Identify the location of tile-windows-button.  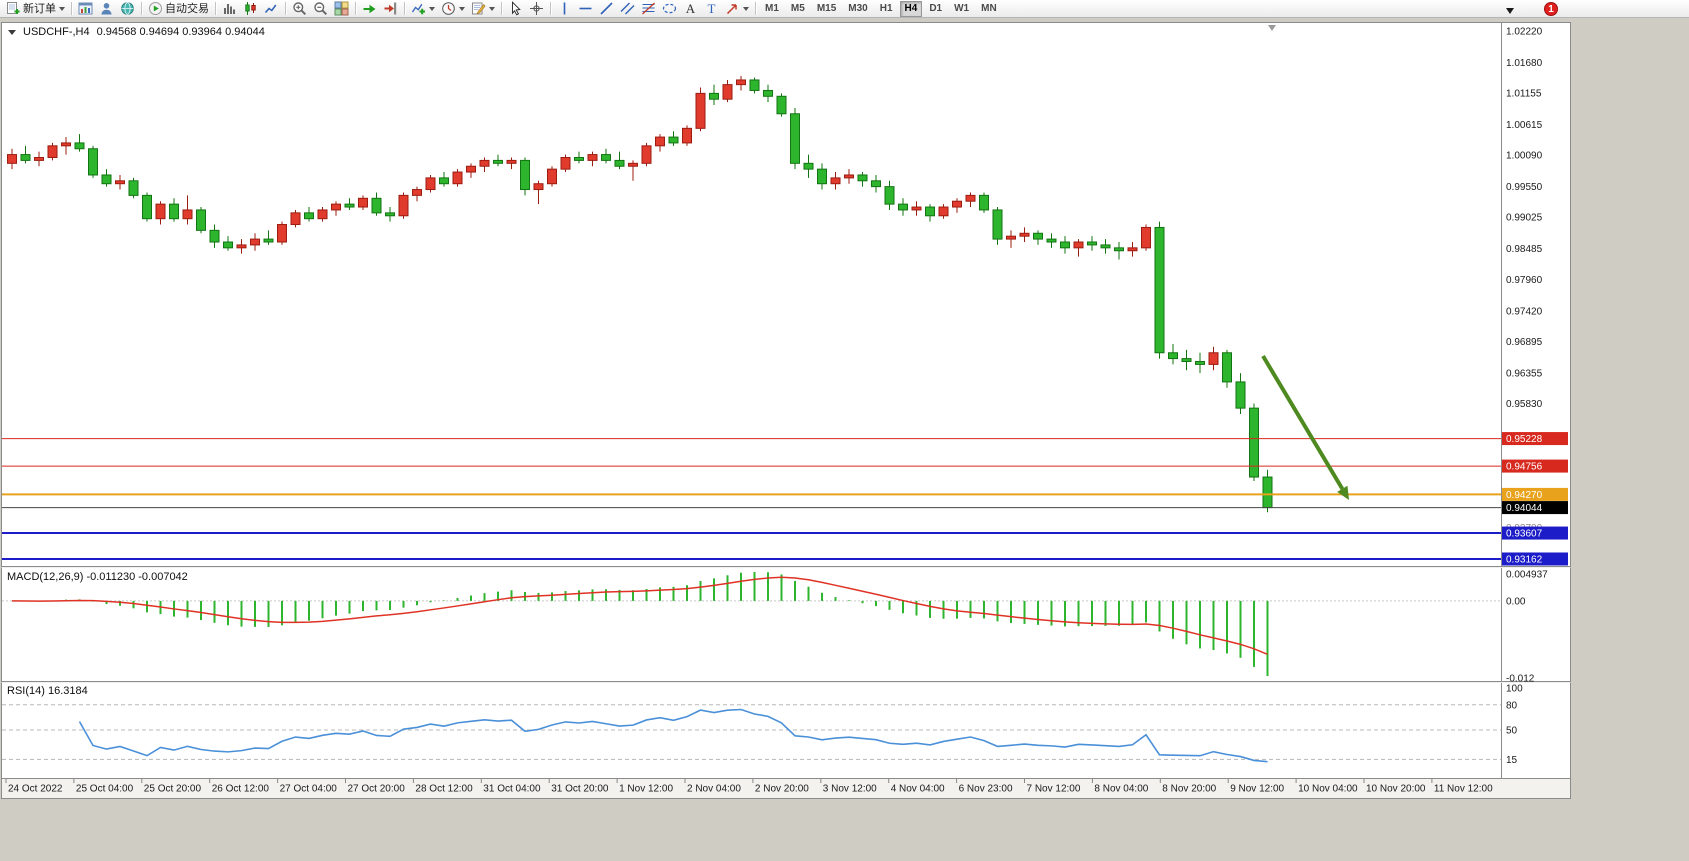
(341, 9).